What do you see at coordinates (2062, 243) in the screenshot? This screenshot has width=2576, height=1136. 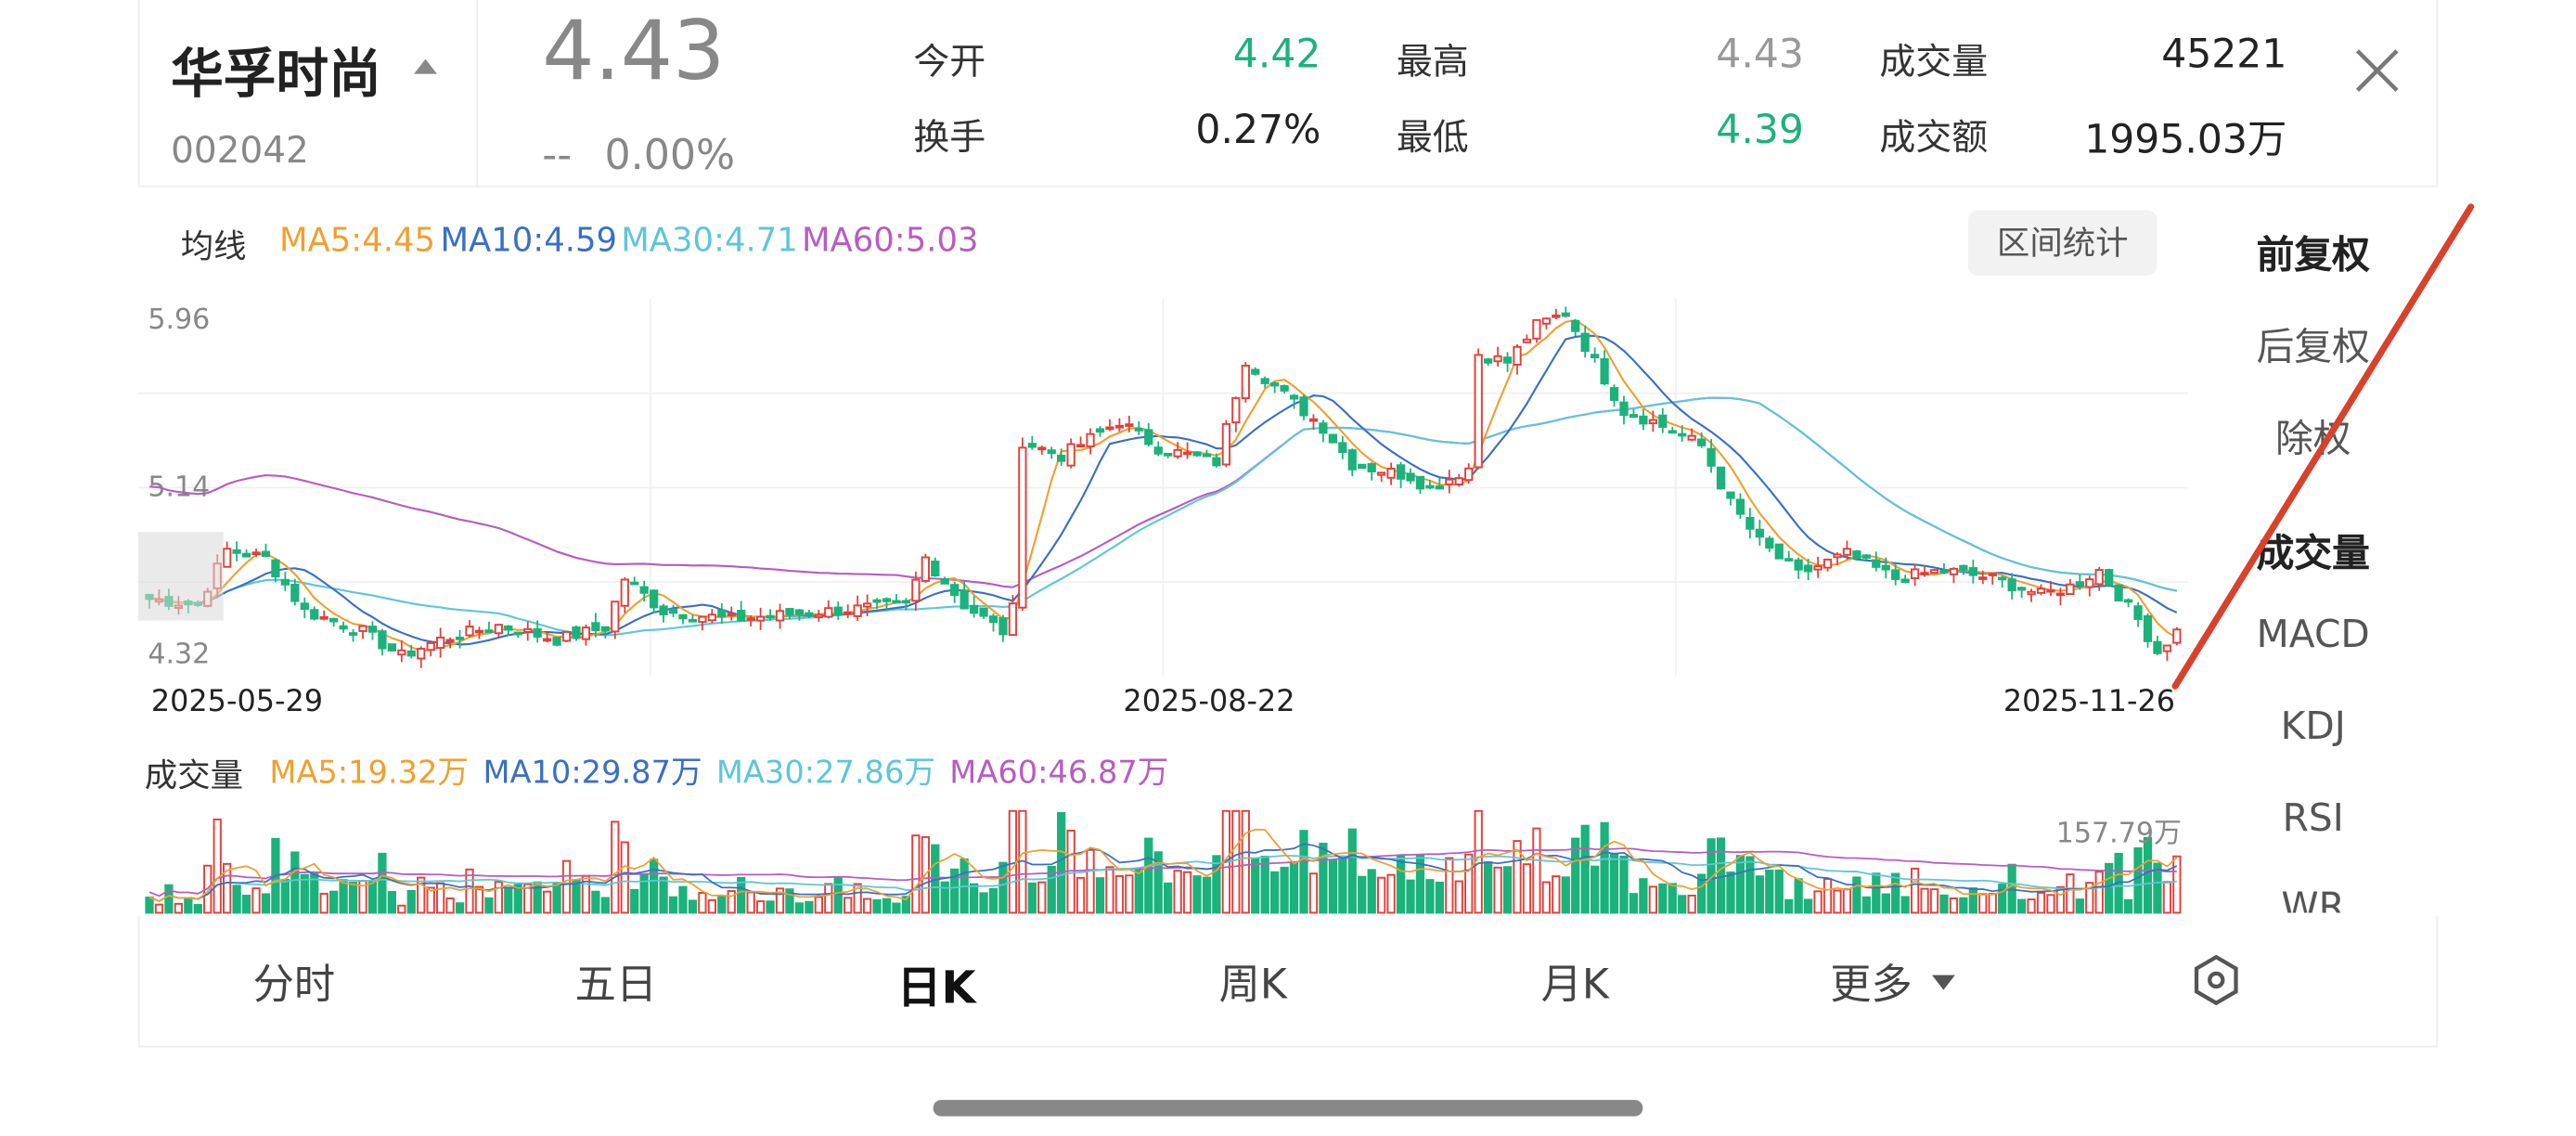 I see `range-stats-button: 区间统计` at bounding box center [2062, 243].